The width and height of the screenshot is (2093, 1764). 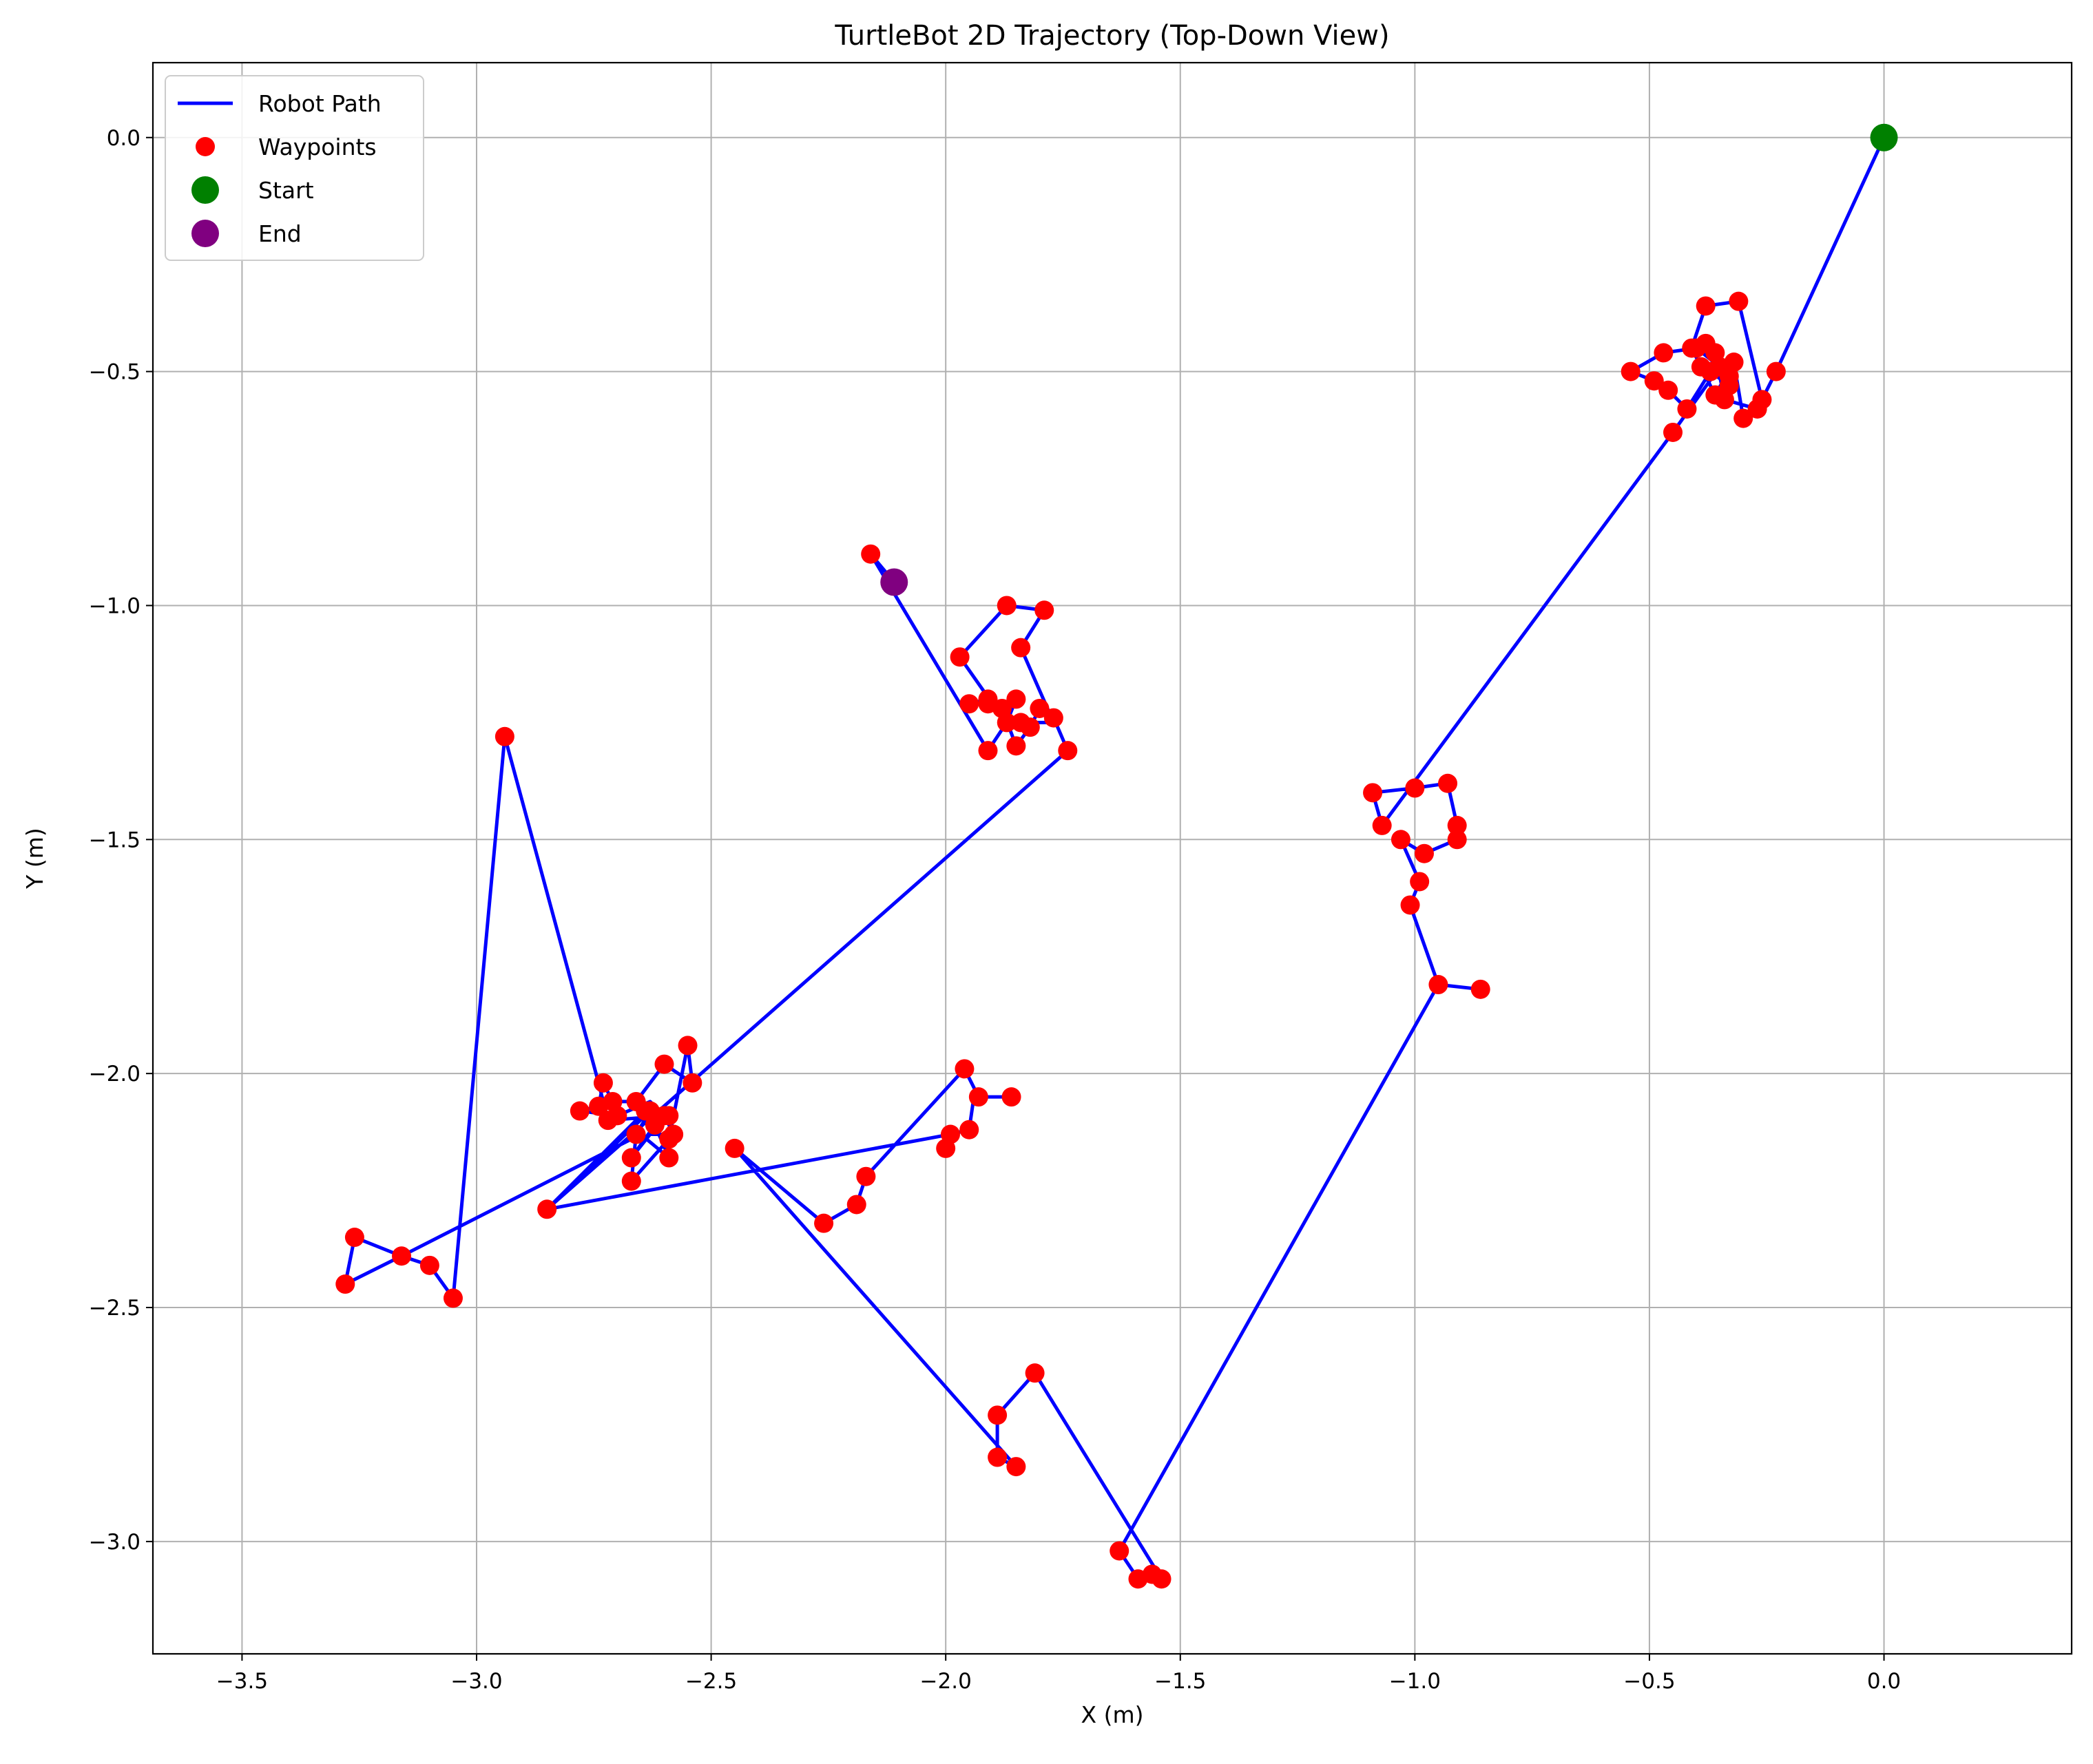 What do you see at coordinates (1111, 36) in the screenshot?
I see `chart-title: TurtleBot 2D Trajectory (Top-Down View)` at bounding box center [1111, 36].